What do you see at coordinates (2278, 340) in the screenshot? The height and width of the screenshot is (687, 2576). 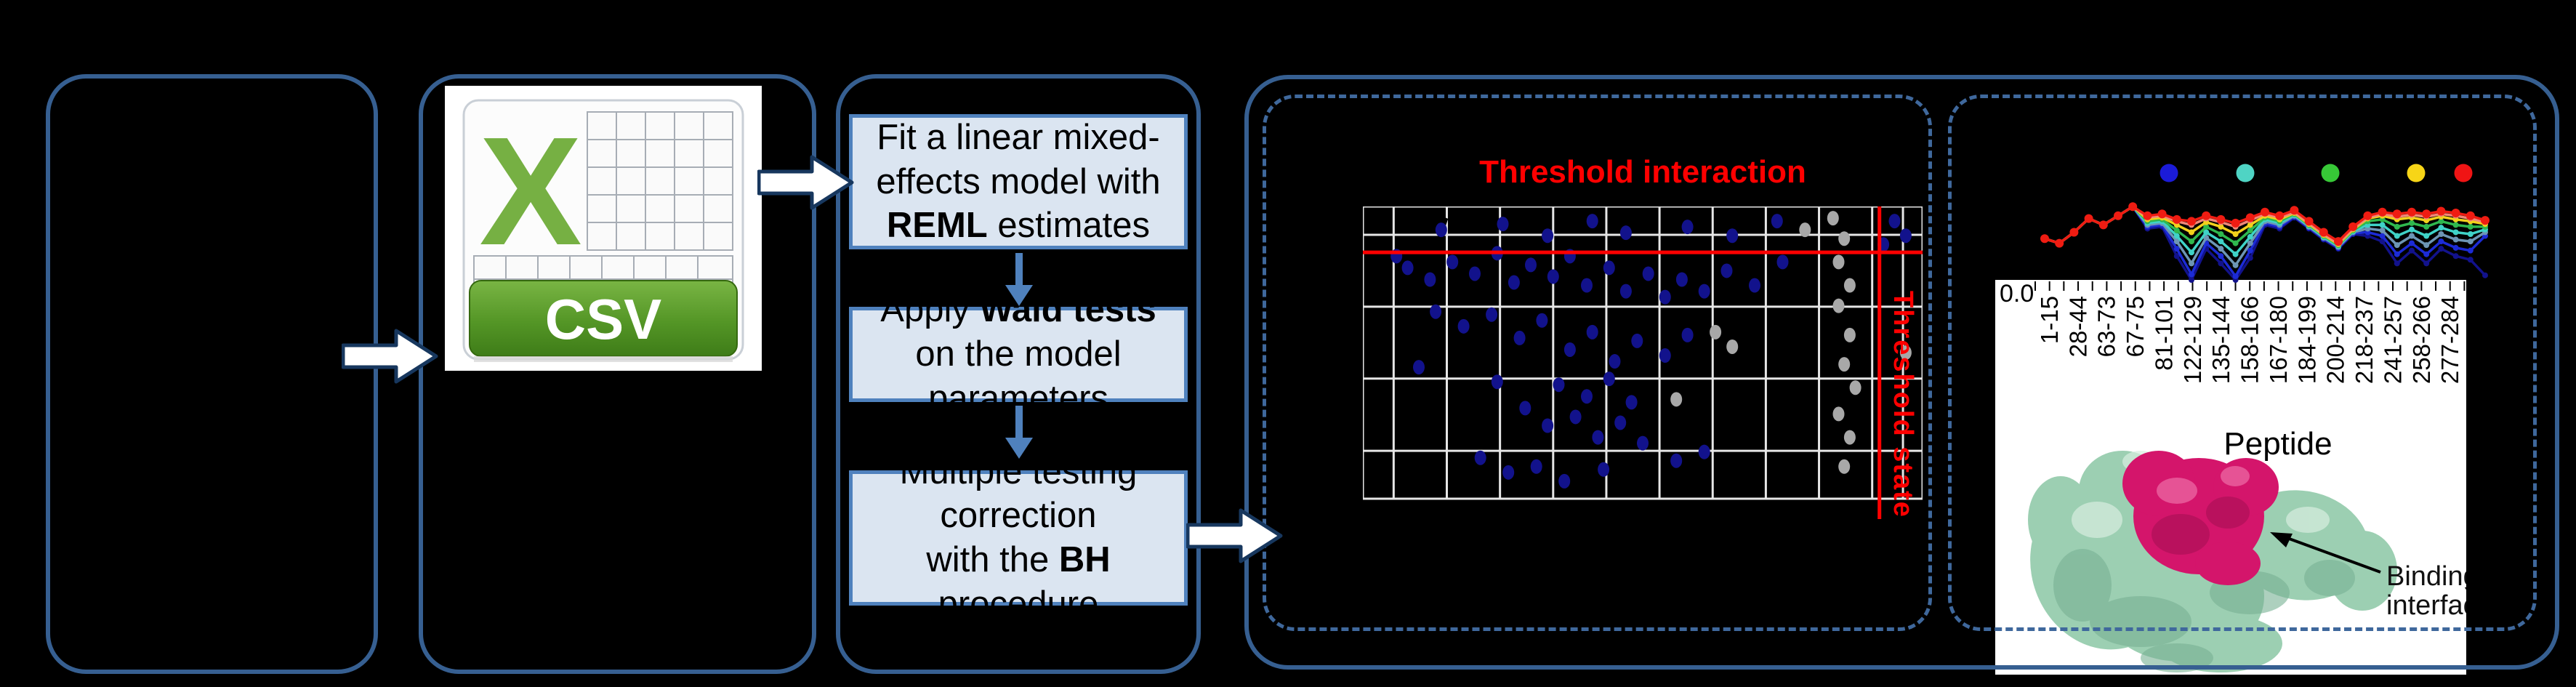 I see `peptide-label: 167-180` at bounding box center [2278, 340].